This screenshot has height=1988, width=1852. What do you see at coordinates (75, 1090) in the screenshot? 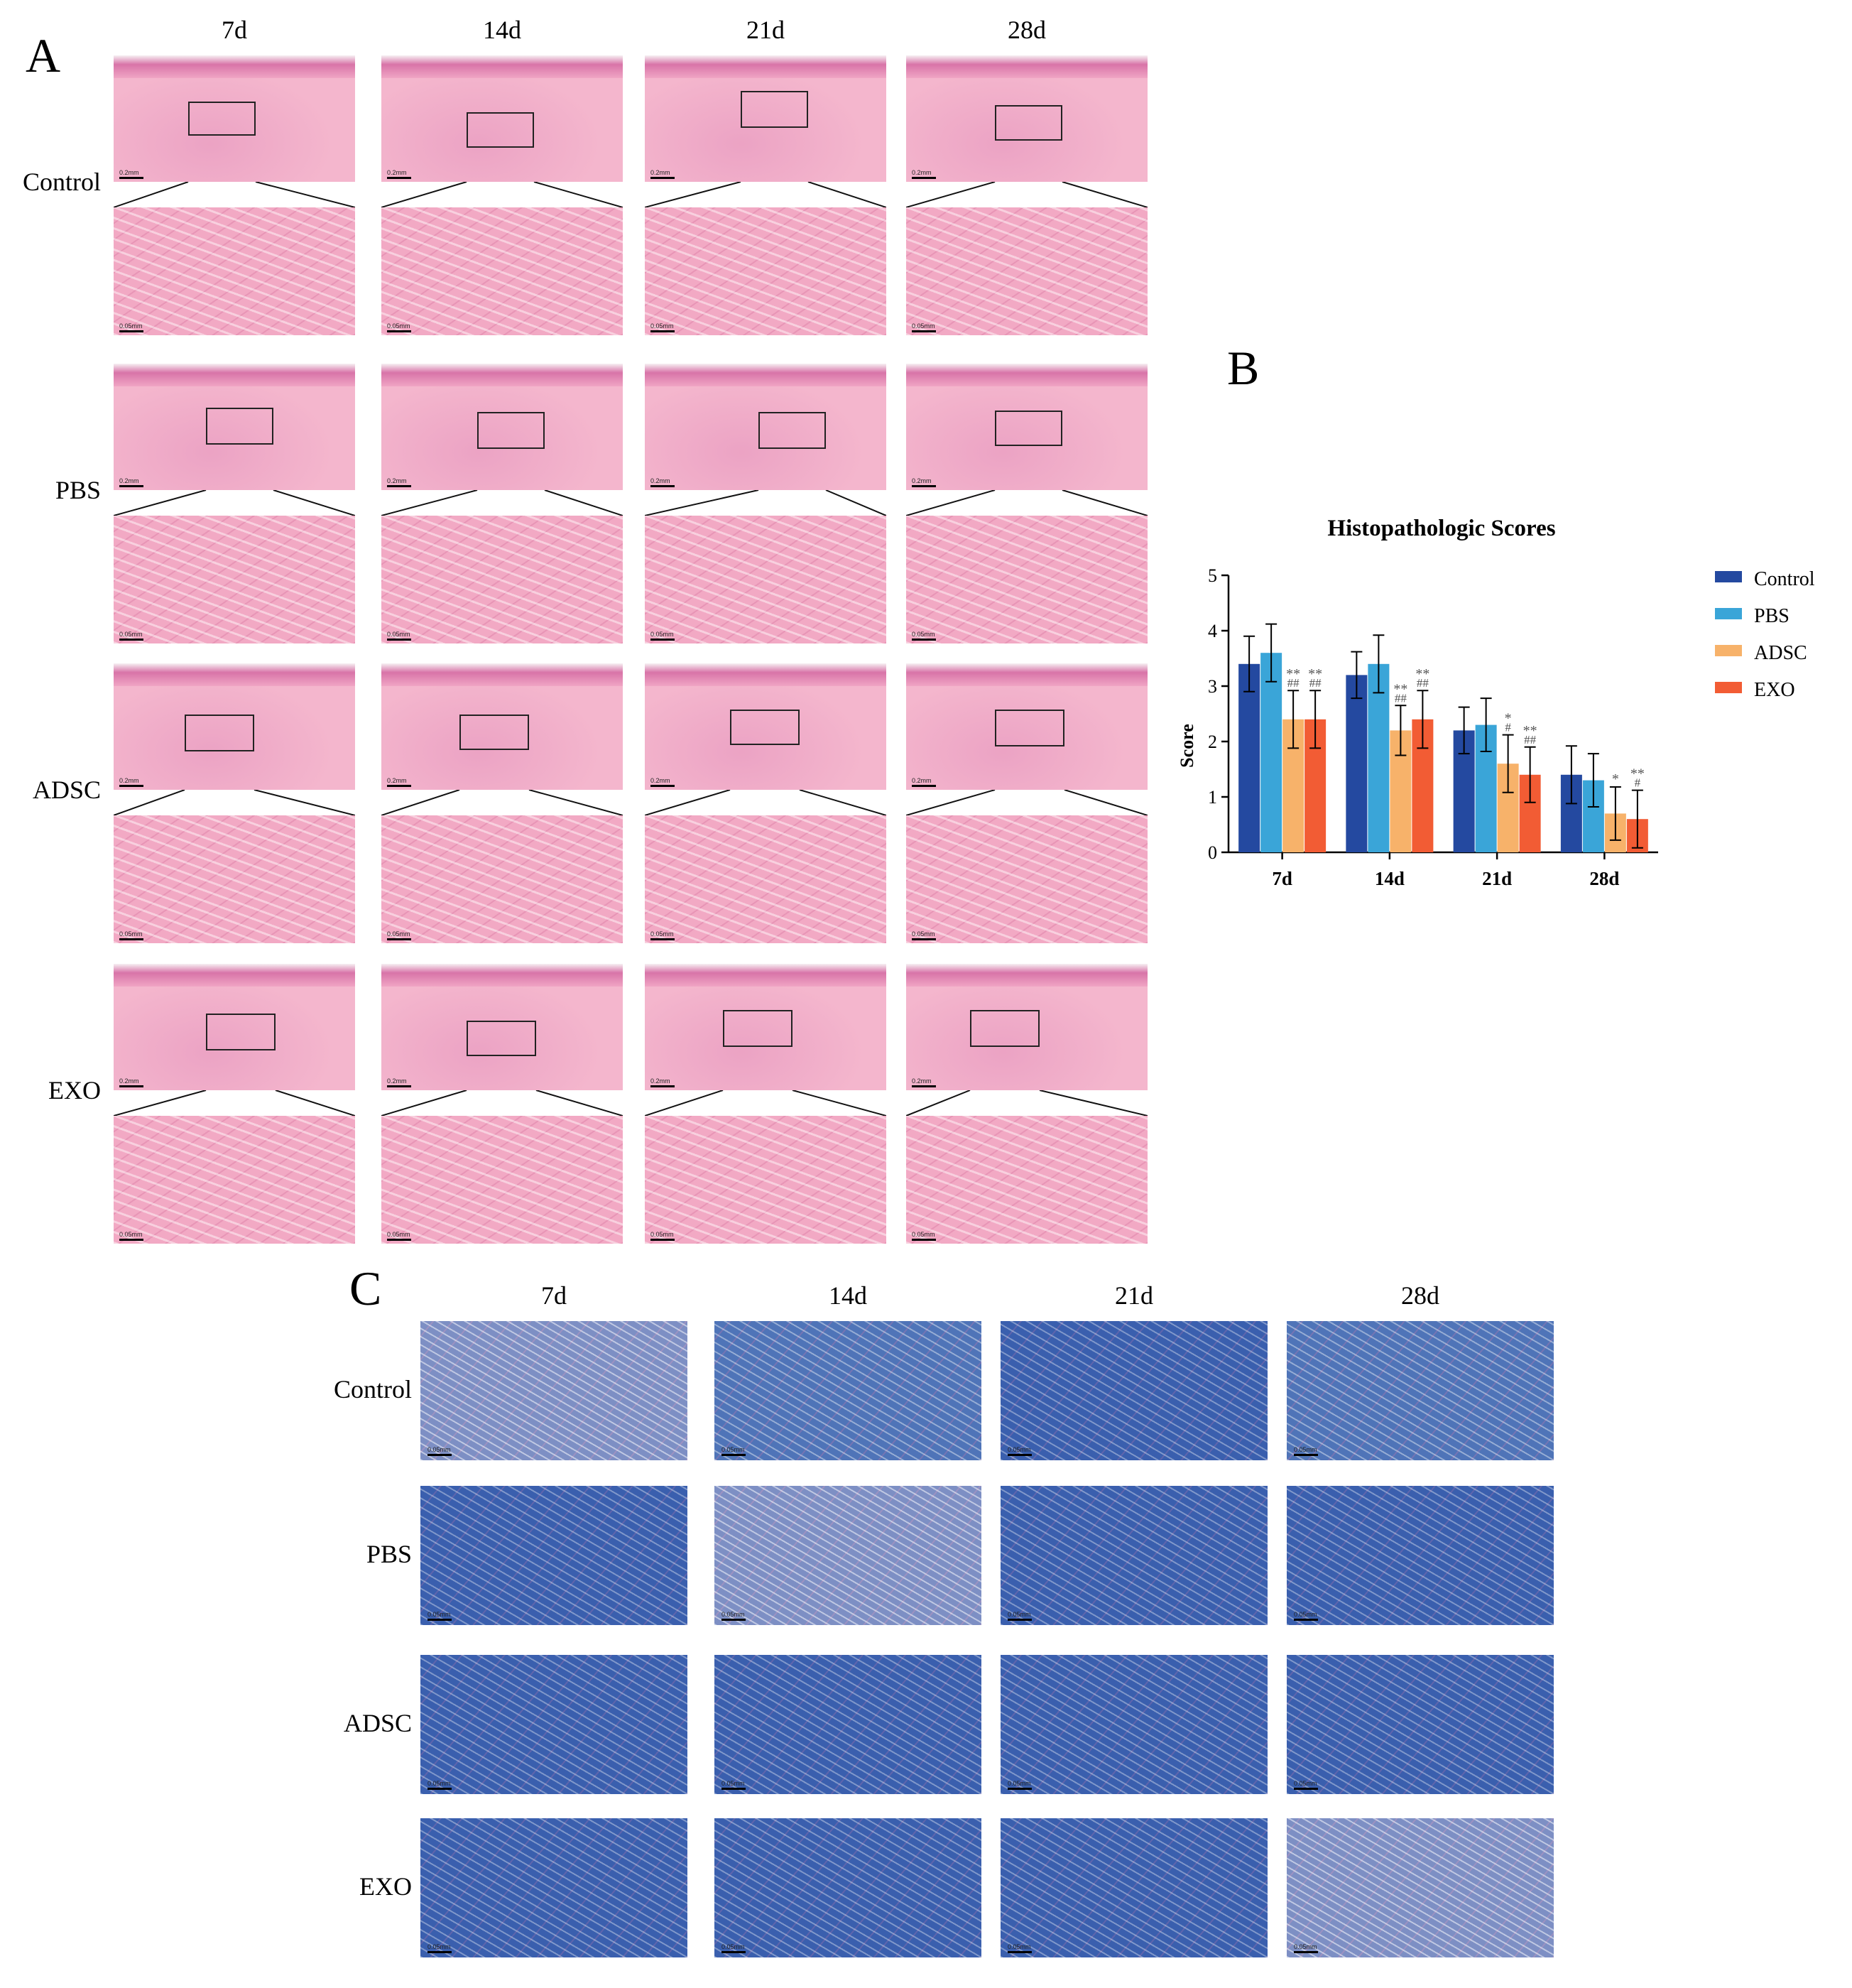
I see `panel-a-row-label-exo: EXO` at bounding box center [75, 1090].